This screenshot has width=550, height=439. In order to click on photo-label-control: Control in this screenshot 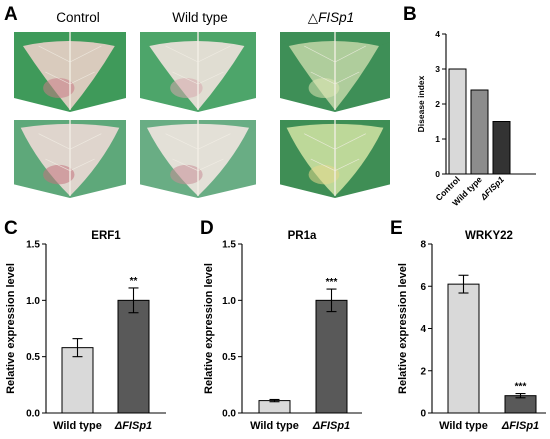, I will do `click(78, 17)`.